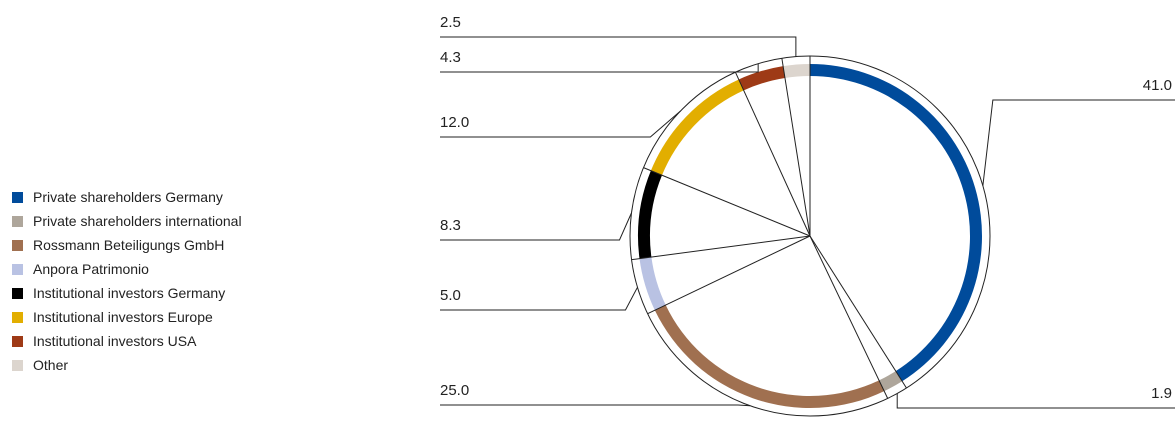 Image resolution: width=1175 pixels, height=437 pixels. I want to click on legend-label: Institutional investors Europe, so click(123, 317).